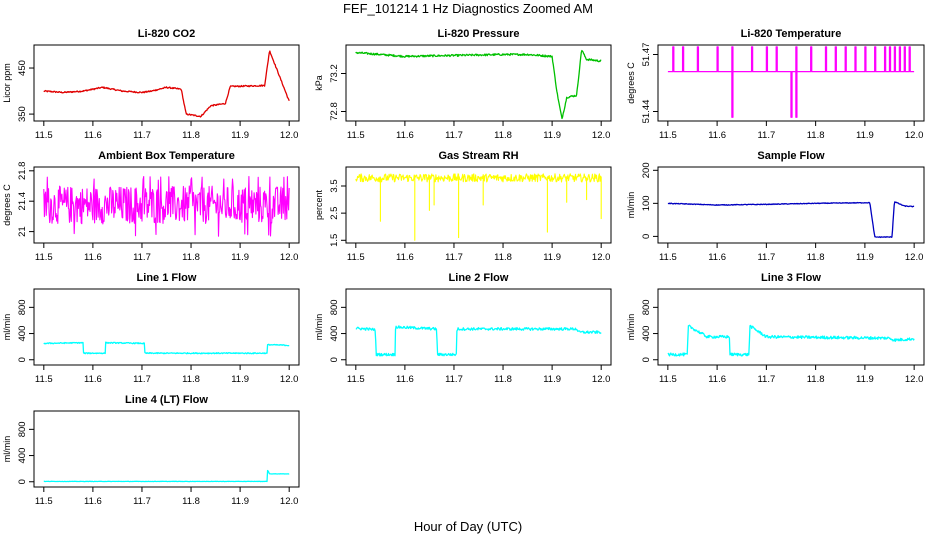 This screenshot has height=540, width=936. I want to click on y-tick-label: 350, so click(22, 114).